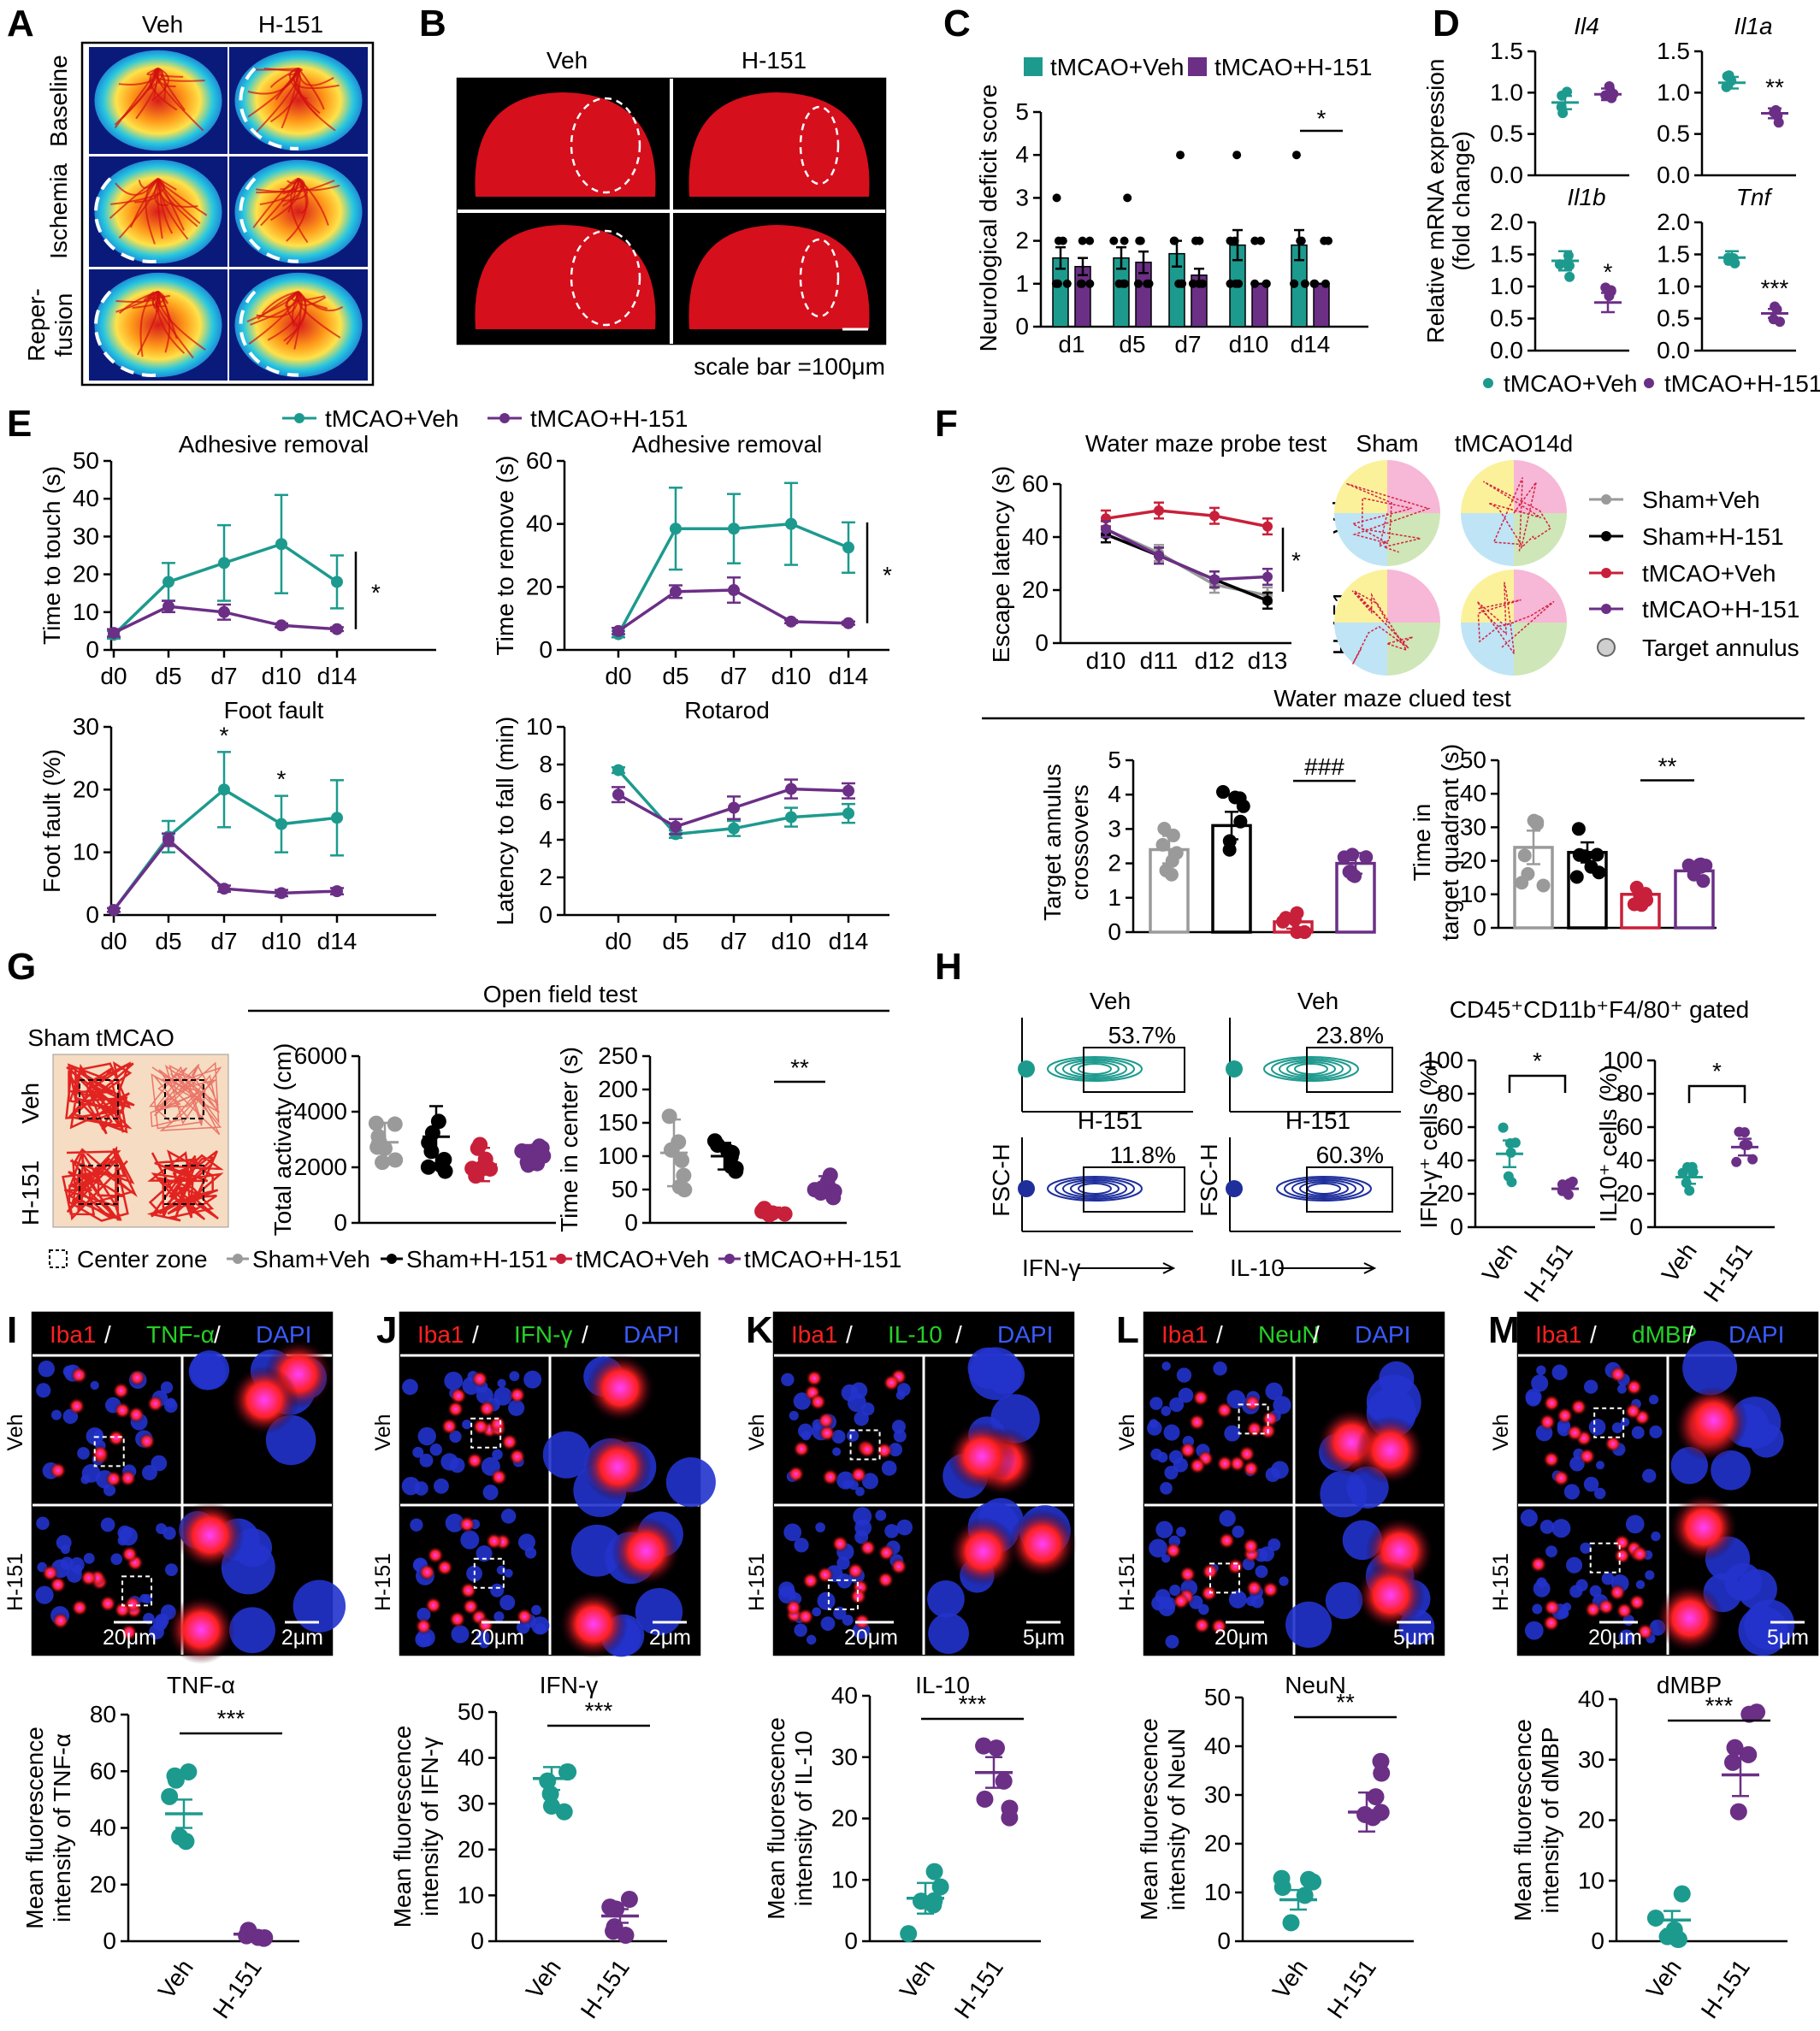  Describe the element at coordinates (114, 941) in the screenshot. I see `x-tick-label: d0` at that location.